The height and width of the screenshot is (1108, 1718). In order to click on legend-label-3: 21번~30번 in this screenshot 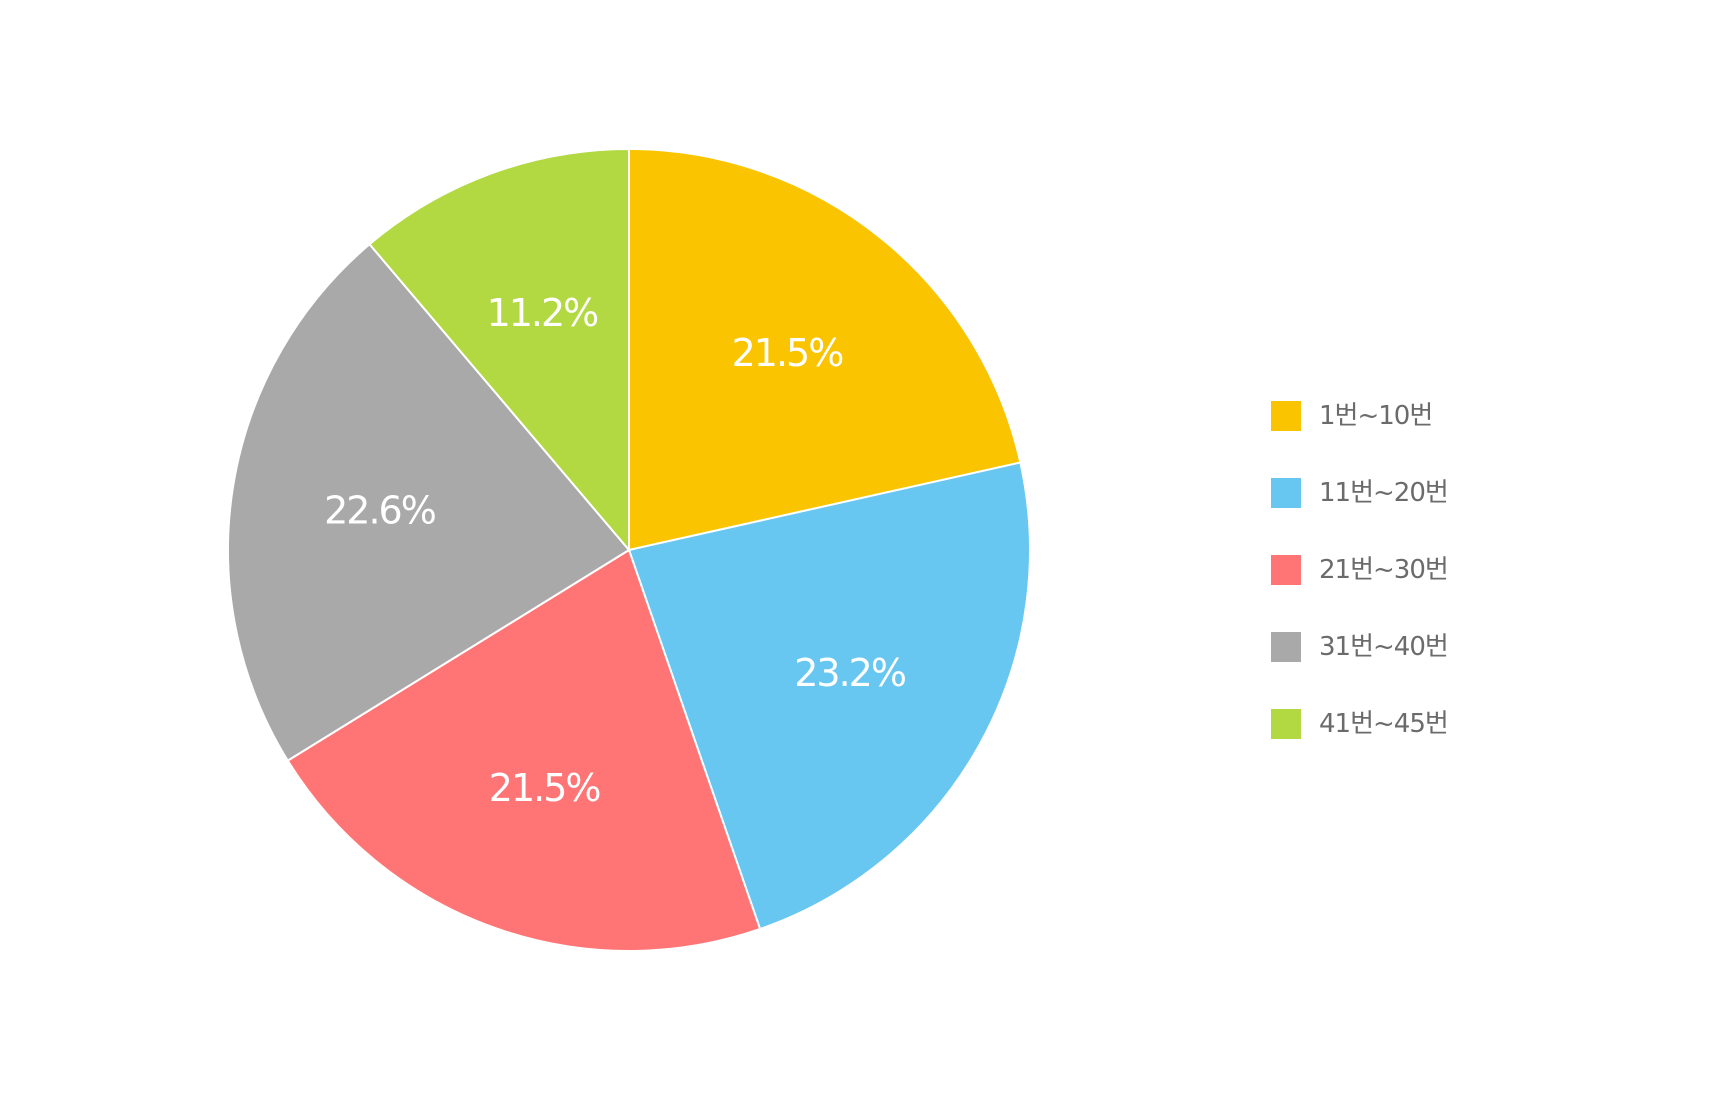, I will do `click(1383, 570)`.